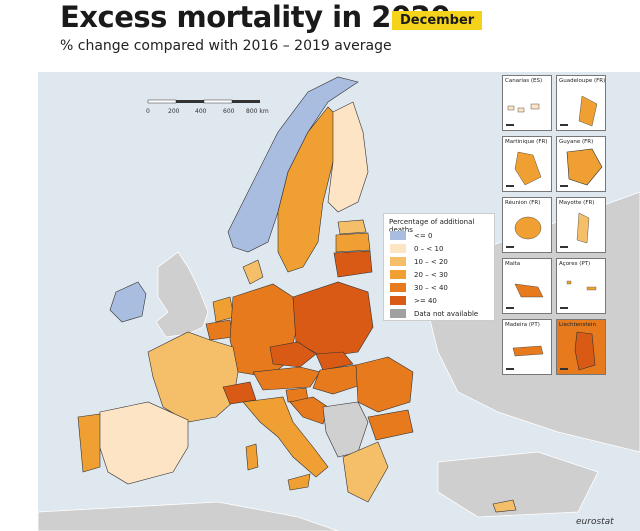 This screenshot has height=531, width=640. What do you see at coordinates (595, 522) in the screenshot?
I see `eurostat-logo: eurostat` at bounding box center [595, 522].